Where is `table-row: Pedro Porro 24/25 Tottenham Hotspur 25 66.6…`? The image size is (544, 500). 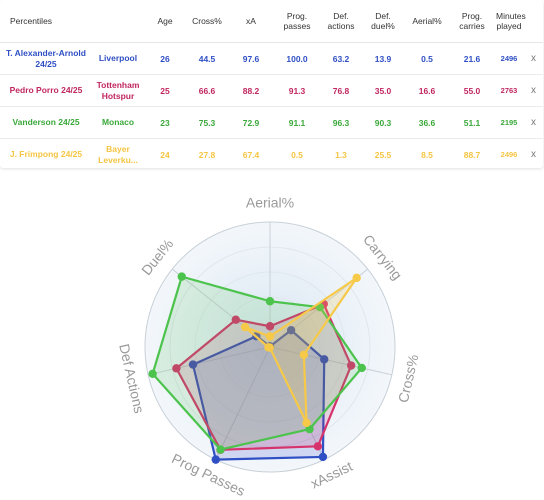 table-row: Pedro Porro 24/25 Tottenham Hotspur 25 66.6… is located at coordinates (271, 90).